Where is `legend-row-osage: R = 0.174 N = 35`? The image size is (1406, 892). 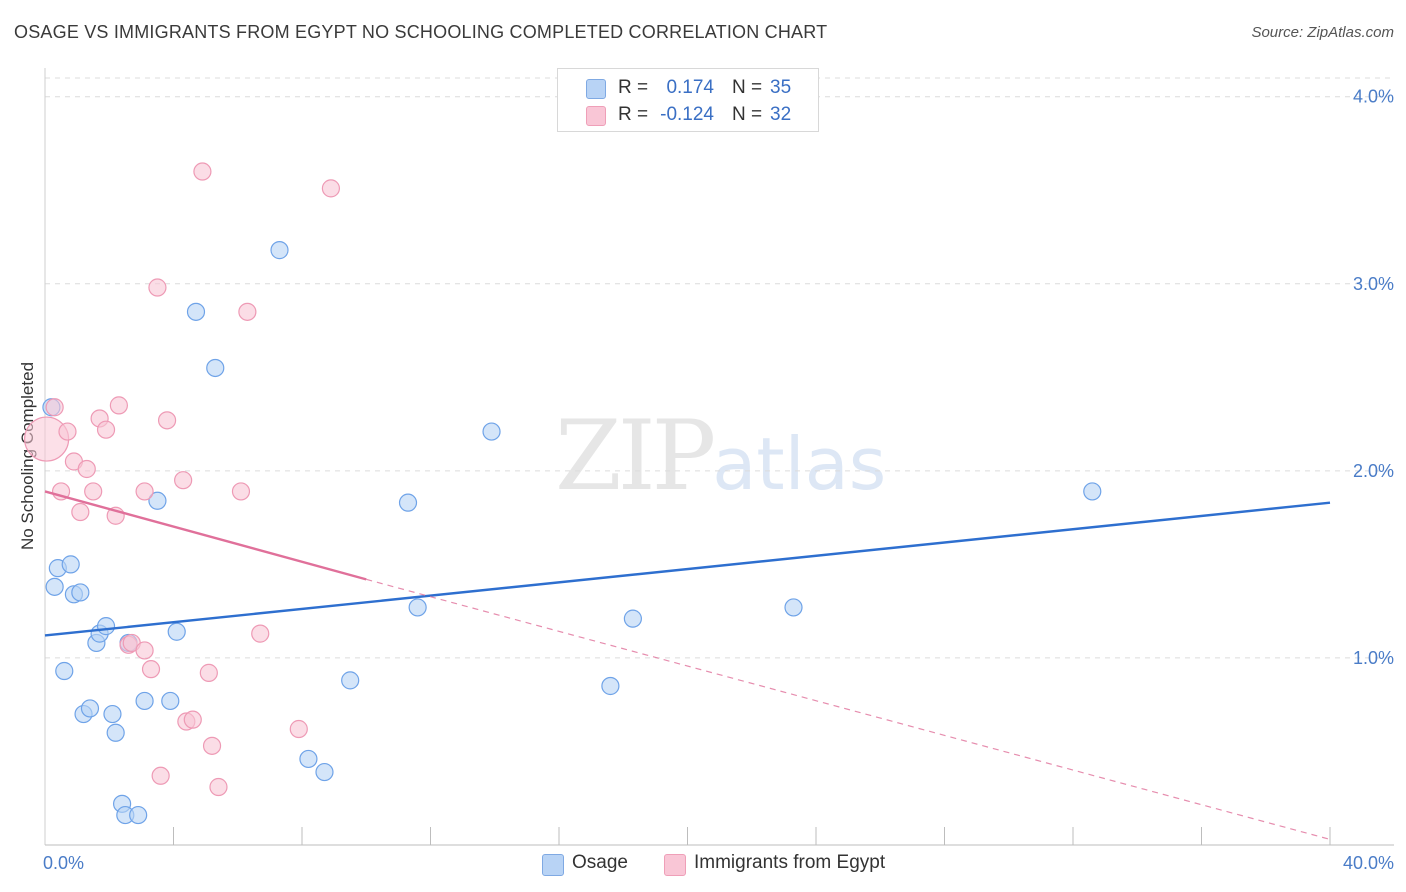
legend-row-osage: R = 0.174 N = 35 is located at coordinates (688, 88).